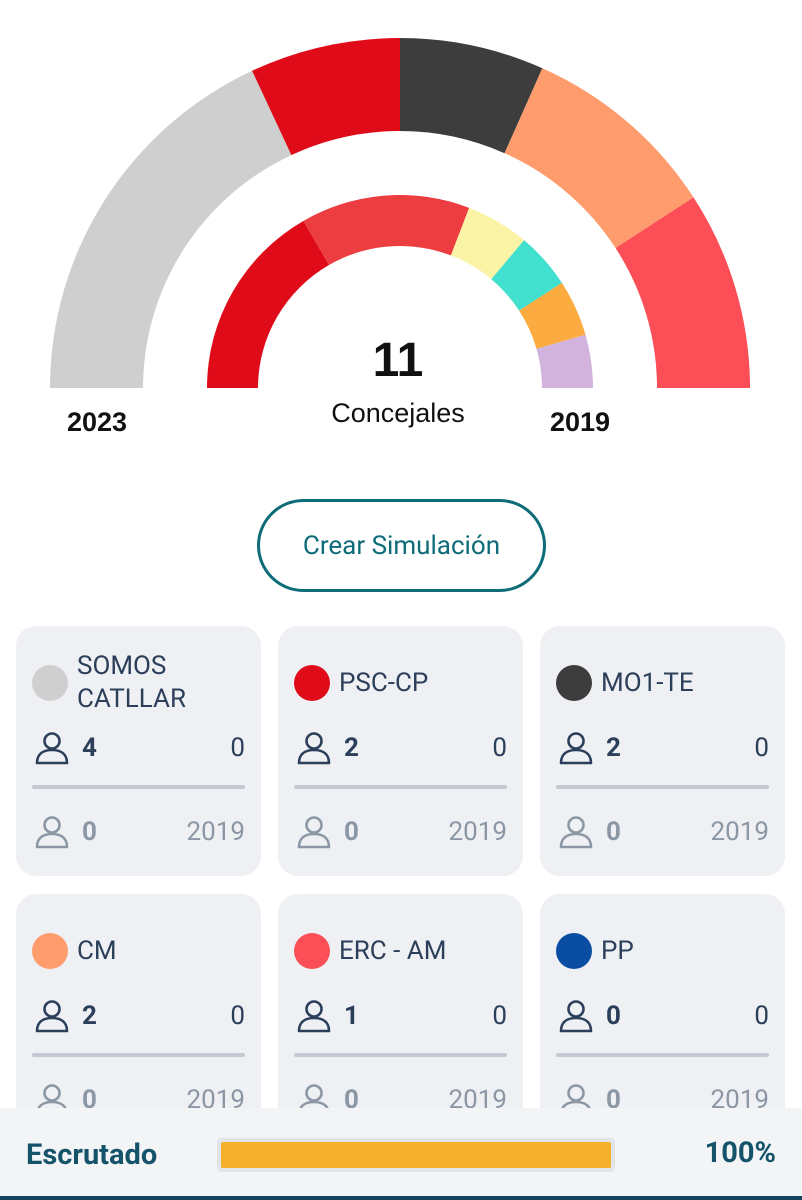  I want to click on party-name: CM, so click(97, 950).